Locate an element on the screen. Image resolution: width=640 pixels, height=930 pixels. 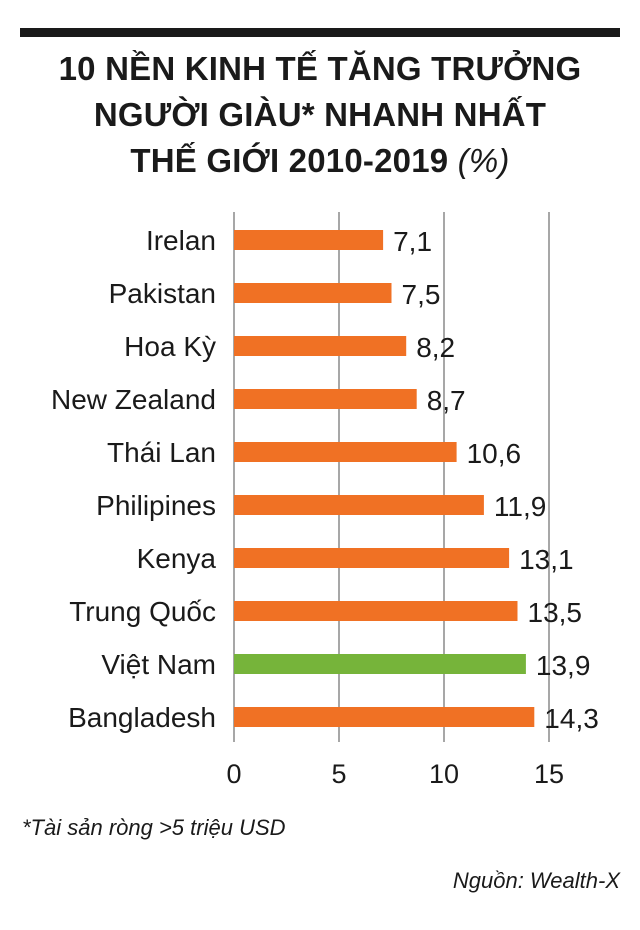
category-label: Hoa Kỳ is located at coordinates (170, 346).